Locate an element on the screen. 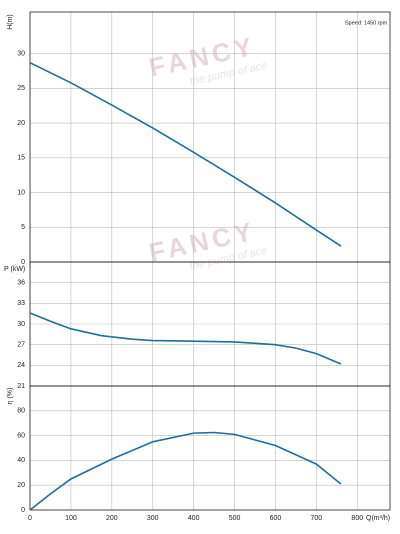 This screenshot has width=400, height=534. x-tick-label: 500 is located at coordinates (235, 518).